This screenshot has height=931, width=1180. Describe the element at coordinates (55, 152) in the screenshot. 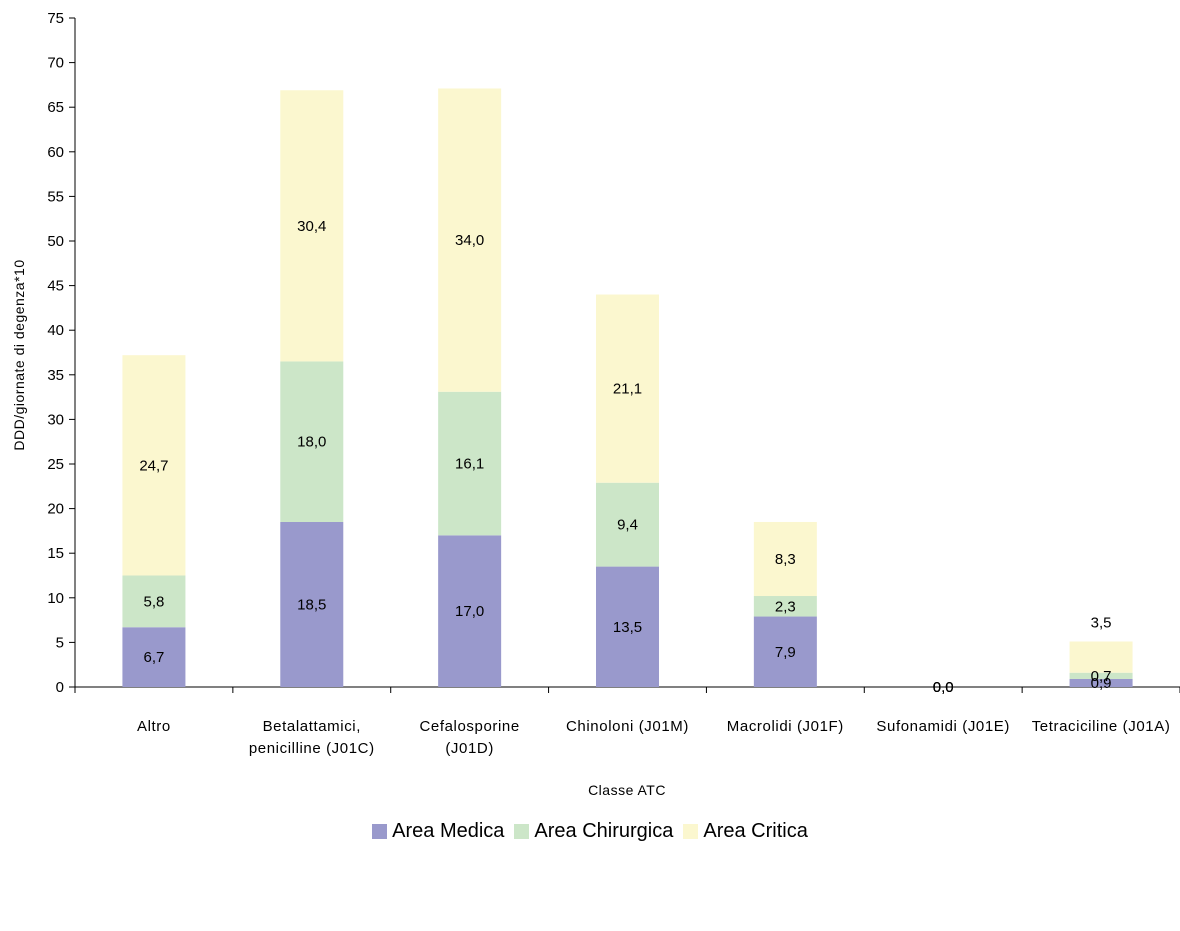

I see `y-tick-label: 60` at that location.